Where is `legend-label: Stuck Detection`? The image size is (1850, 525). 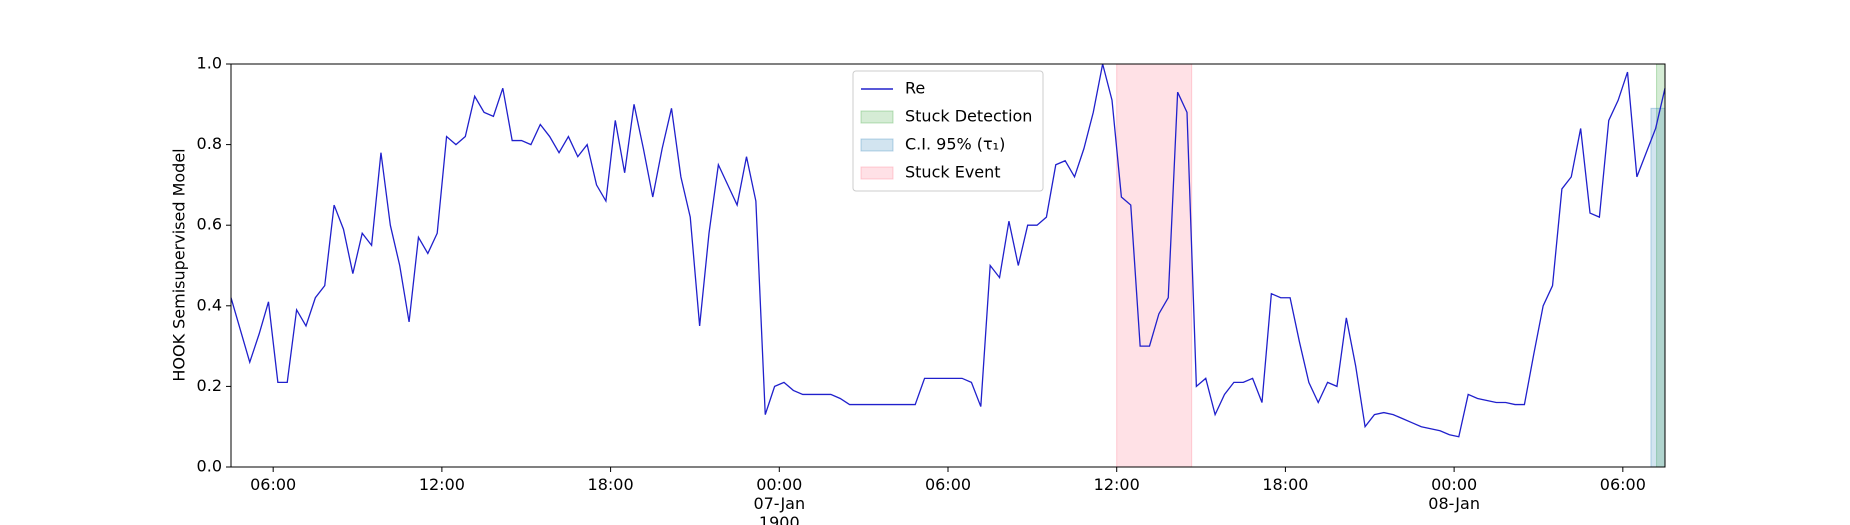 legend-label: Stuck Detection is located at coordinates (968, 116).